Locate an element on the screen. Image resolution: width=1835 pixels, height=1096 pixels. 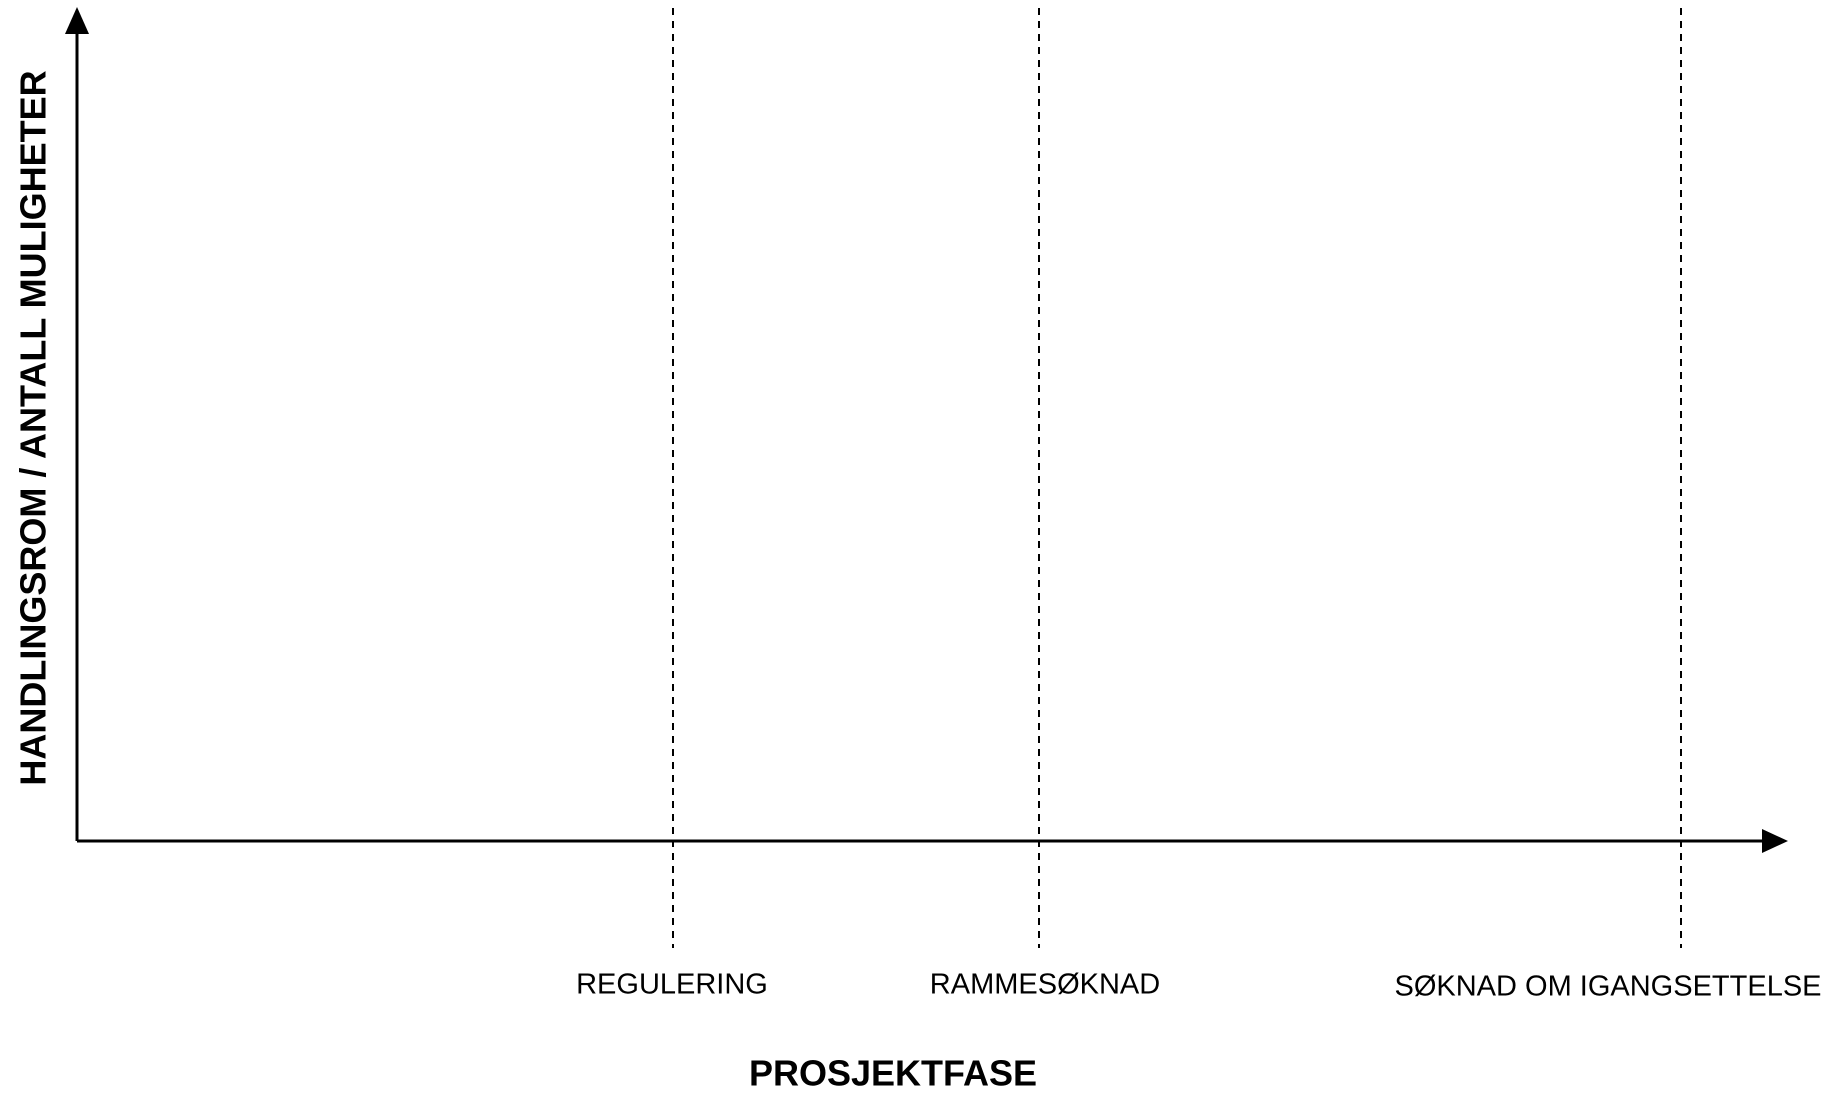
x-axis-title: PROSJEKTFASE is located at coordinates (893, 1073).